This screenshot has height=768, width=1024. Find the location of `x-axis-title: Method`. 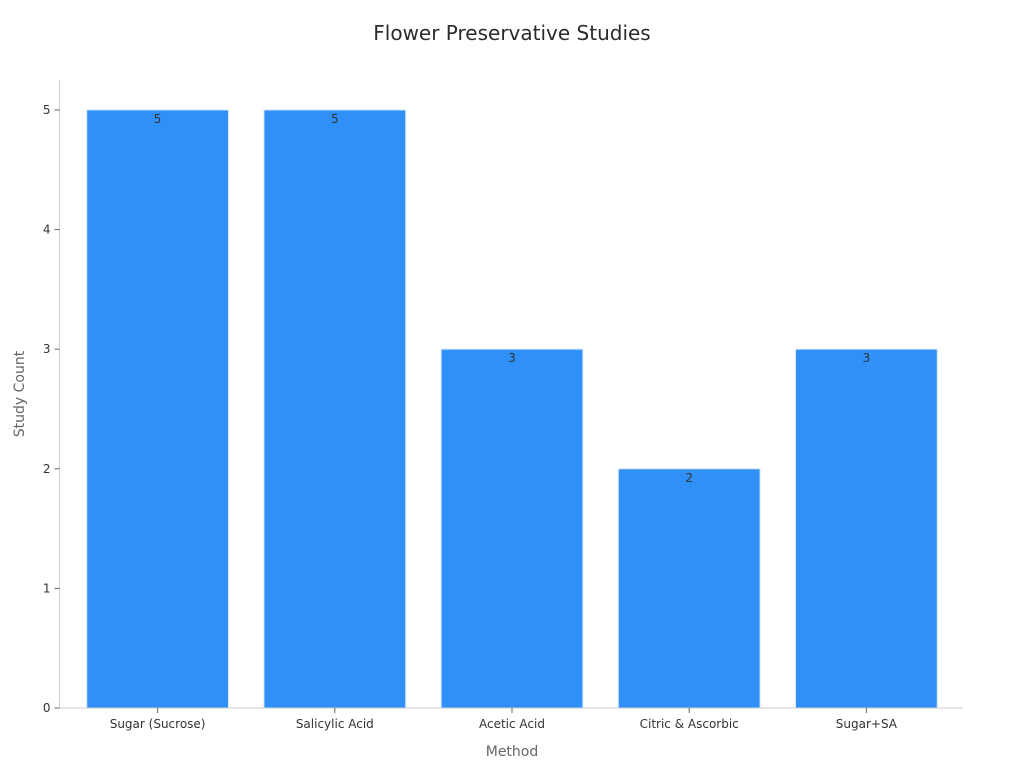

x-axis-title: Method is located at coordinates (512, 752).